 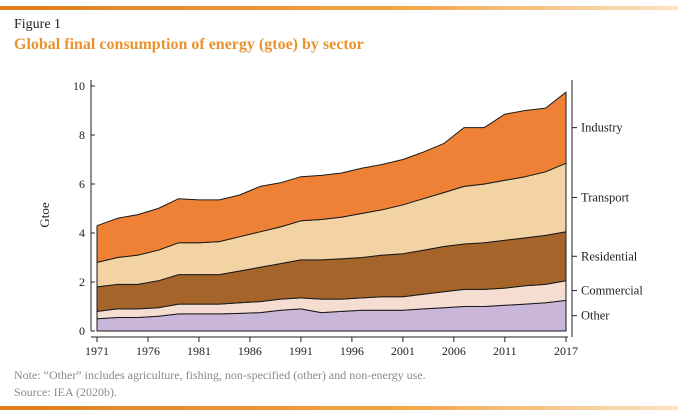 I want to click on x-tick-label: 2006, so click(x=454, y=351).